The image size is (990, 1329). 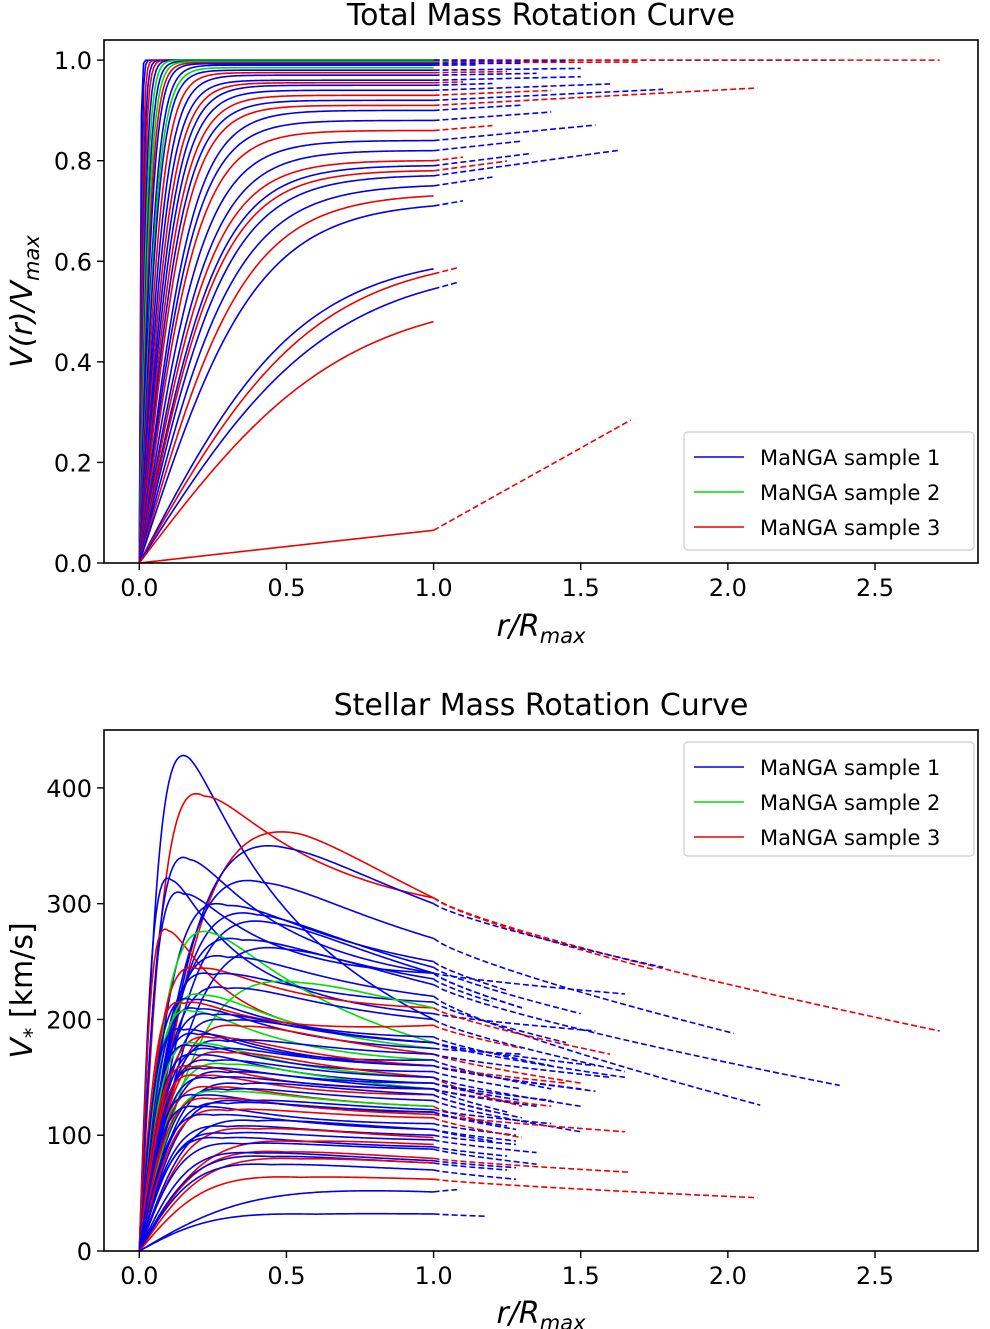 I want to click on legend-label: MaNGA sample 2, so click(x=850, y=803).